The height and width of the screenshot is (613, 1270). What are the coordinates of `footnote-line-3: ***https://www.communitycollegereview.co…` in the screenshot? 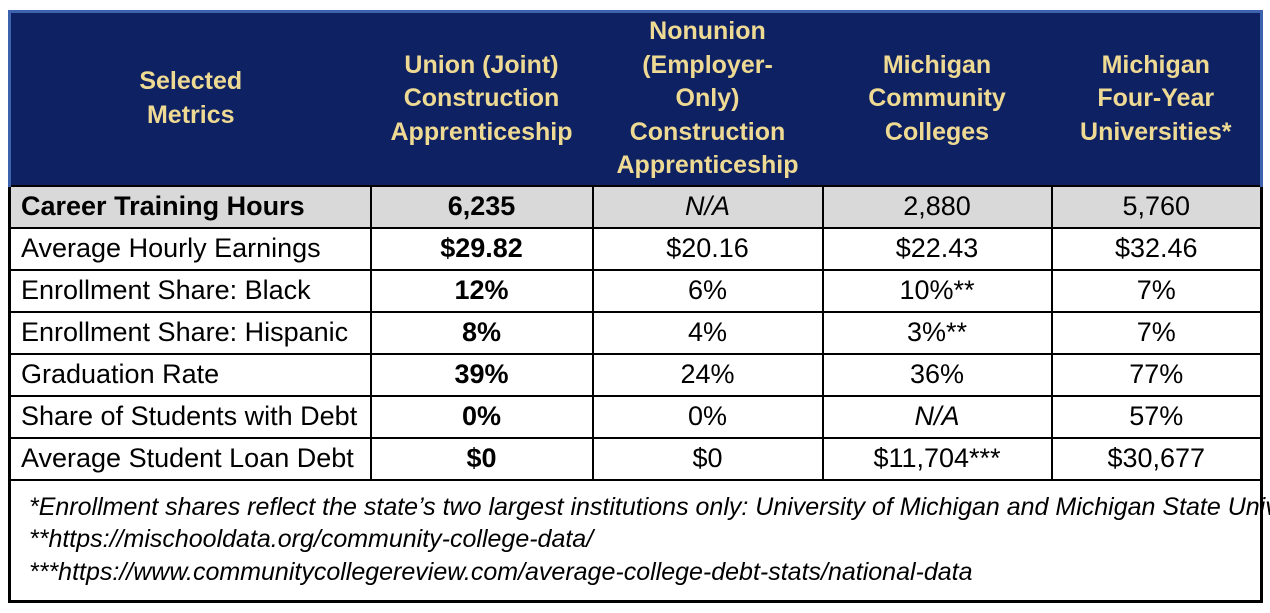 It's located at (501, 571).